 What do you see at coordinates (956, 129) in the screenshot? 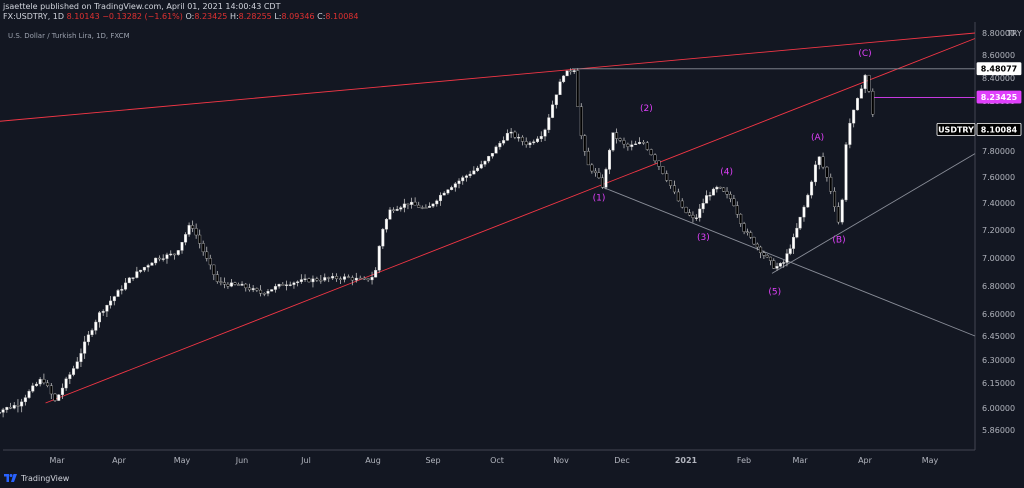
I see `symbol-tag-box` at bounding box center [956, 129].